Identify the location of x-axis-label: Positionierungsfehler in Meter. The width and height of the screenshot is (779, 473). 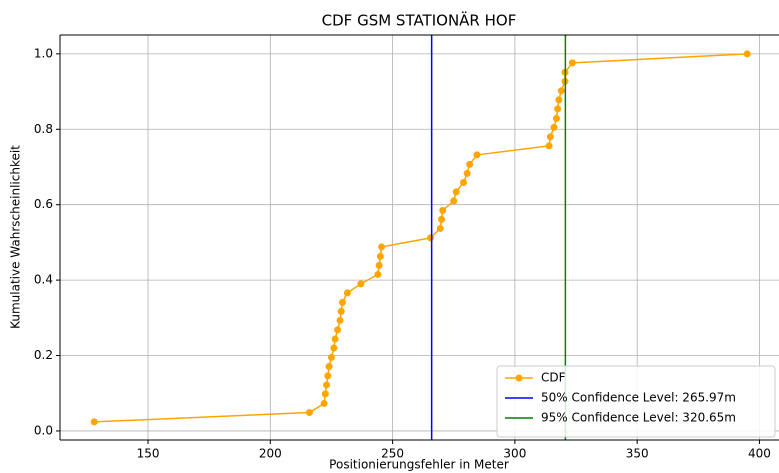
(419, 465).